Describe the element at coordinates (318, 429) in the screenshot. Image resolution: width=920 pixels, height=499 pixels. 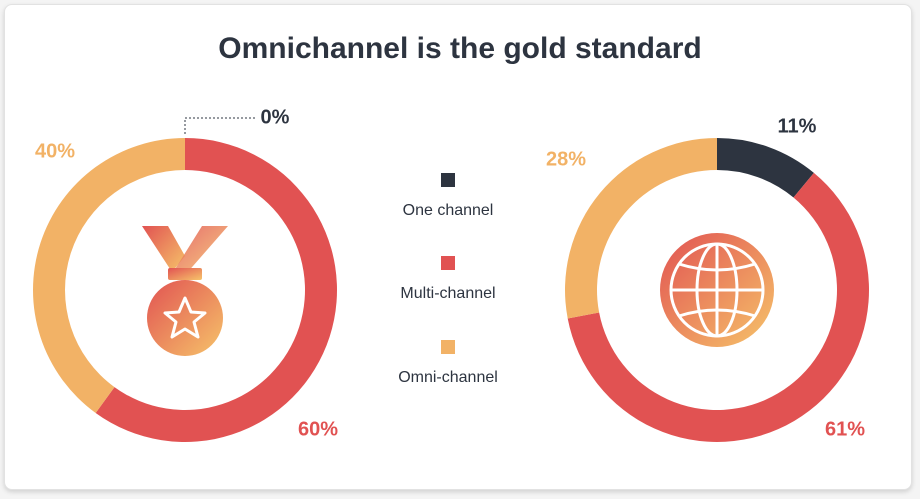
I see `value-label: 60%` at that location.